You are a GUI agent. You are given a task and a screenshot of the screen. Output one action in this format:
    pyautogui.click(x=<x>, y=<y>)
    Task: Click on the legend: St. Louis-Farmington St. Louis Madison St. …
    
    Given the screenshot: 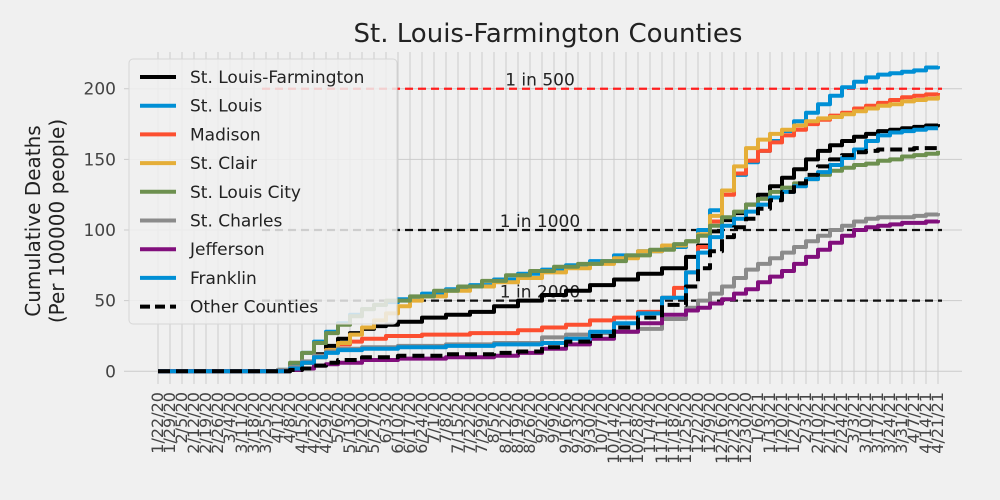 What is the action you would take?
    pyautogui.click(x=263, y=191)
    